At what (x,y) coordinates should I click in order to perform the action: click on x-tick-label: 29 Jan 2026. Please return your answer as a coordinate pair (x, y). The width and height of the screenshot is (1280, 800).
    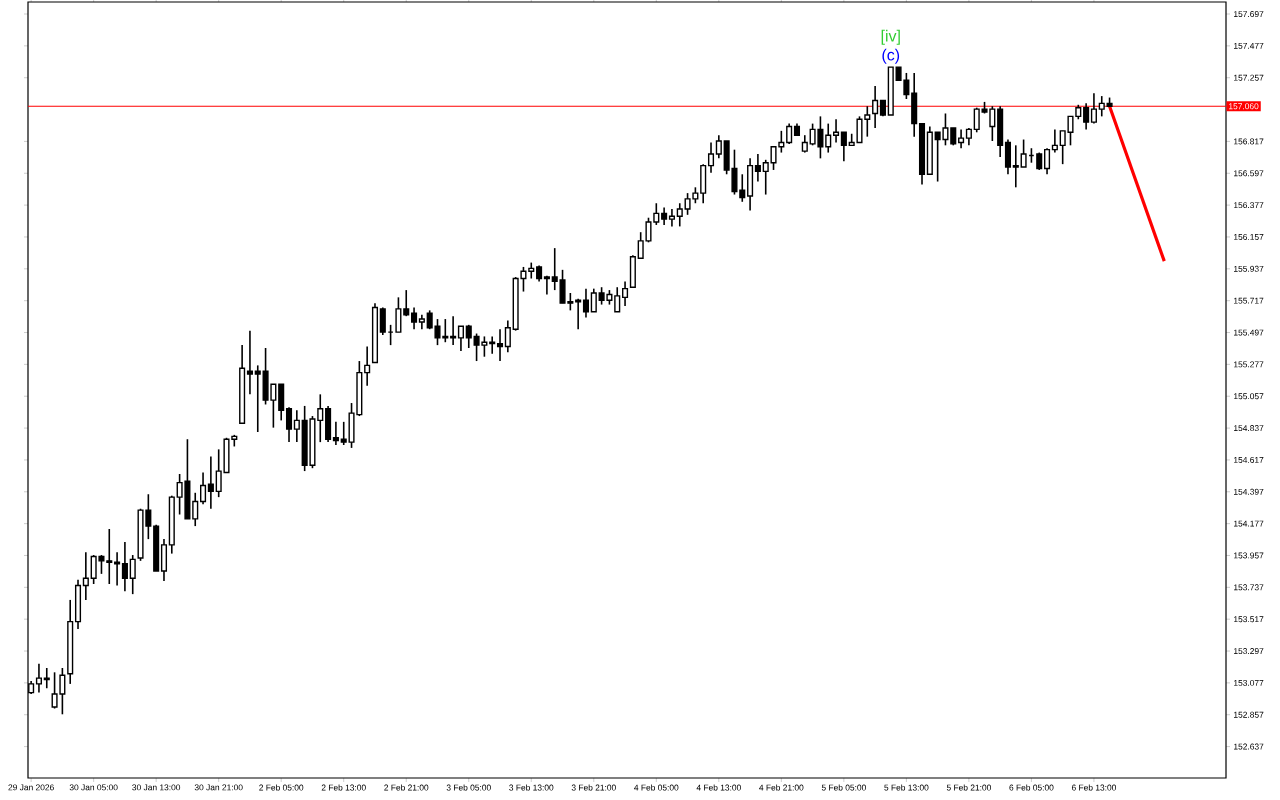
    Looking at the image, I should click on (31, 787).